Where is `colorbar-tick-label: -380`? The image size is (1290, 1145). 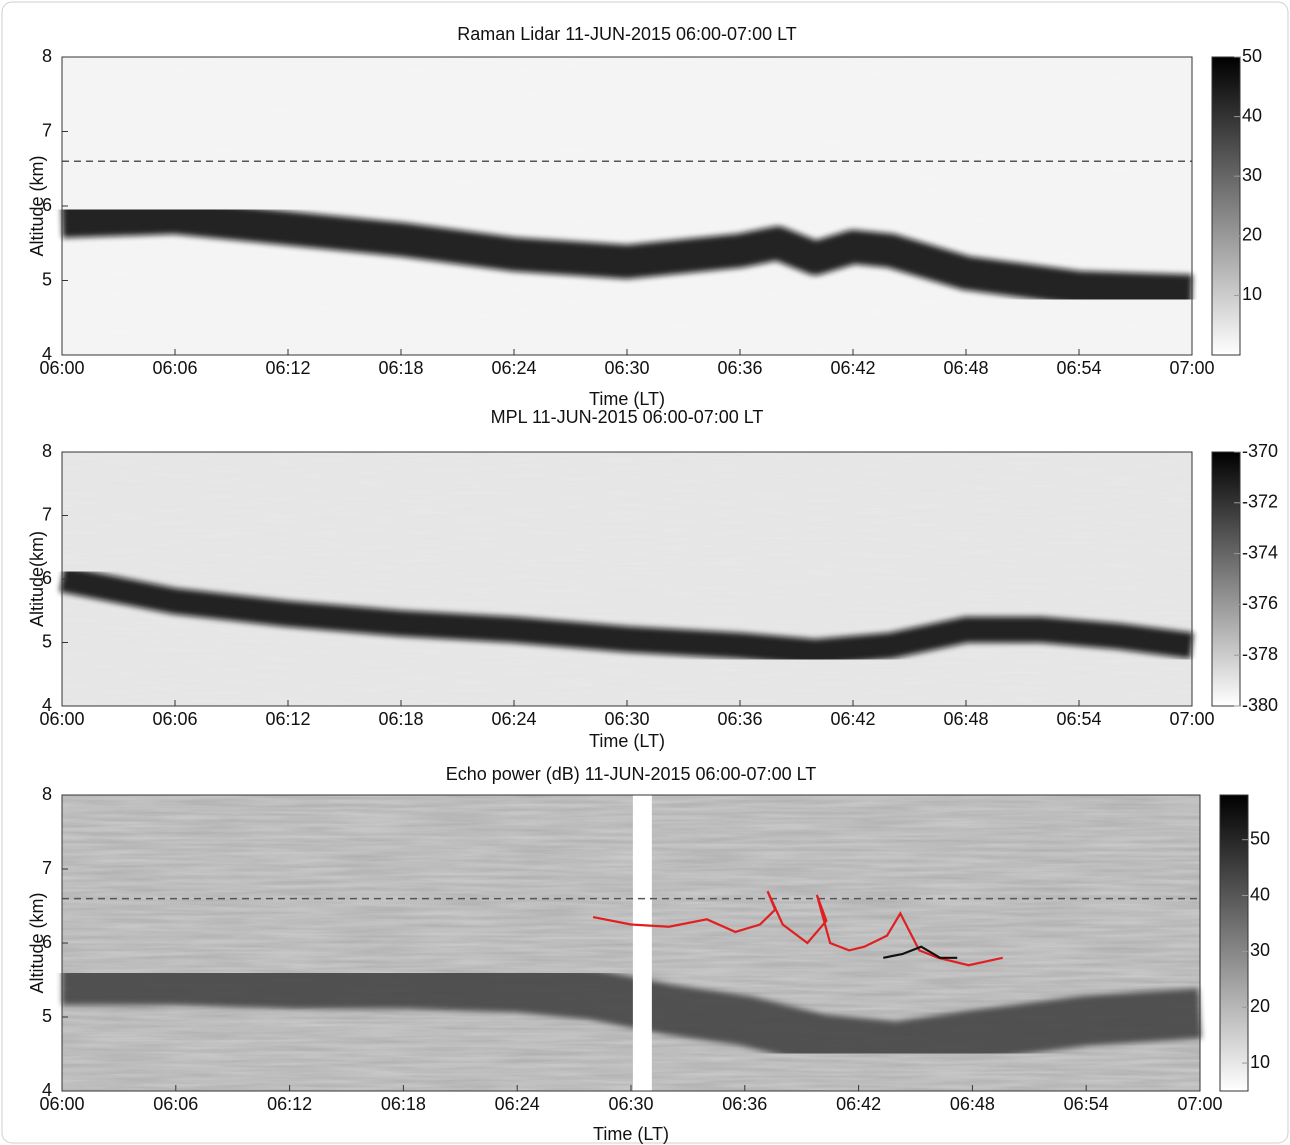
colorbar-tick-label: -380 is located at coordinates (1260, 705).